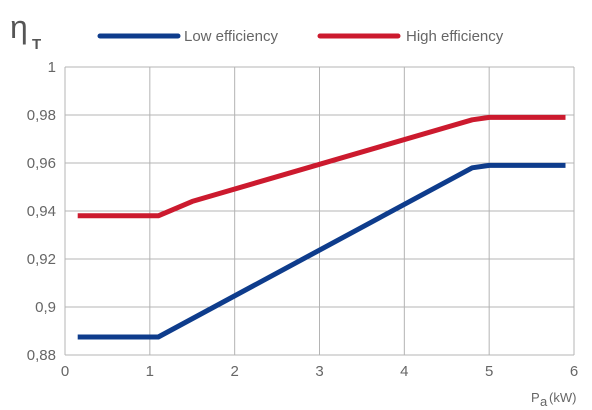 The width and height of the screenshot is (592, 410). I want to click on y-tick-label: 0,9, so click(45, 307).